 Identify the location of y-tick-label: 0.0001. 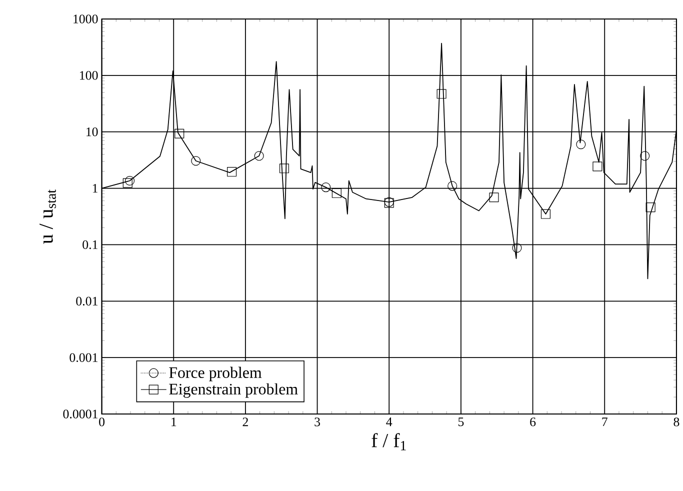
(80, 414).